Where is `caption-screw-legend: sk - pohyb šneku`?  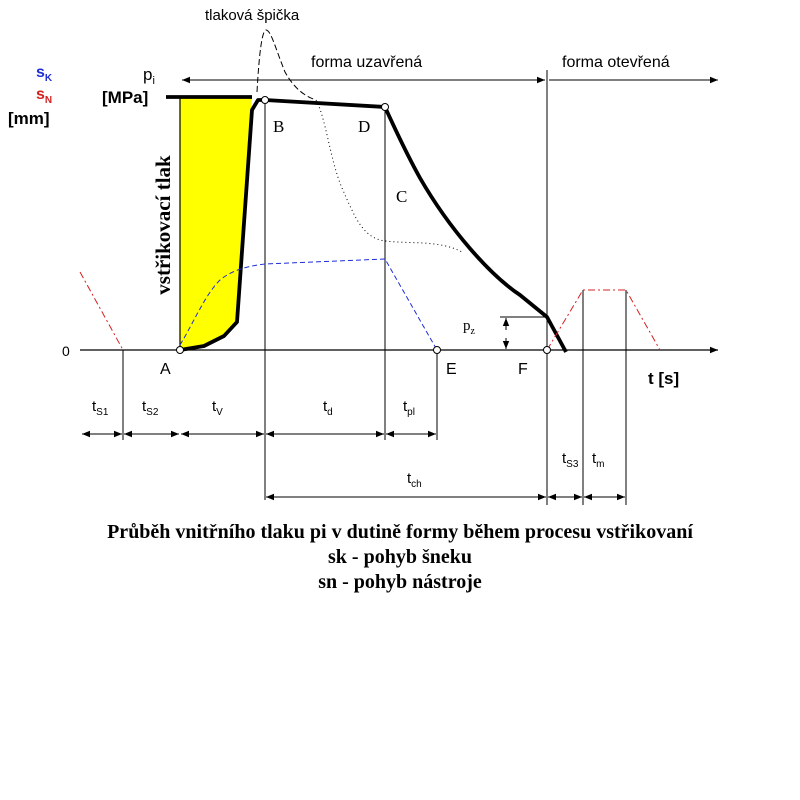
caption-screw-legend: sk - pohyb šneku is located at coordinates (400, 557).